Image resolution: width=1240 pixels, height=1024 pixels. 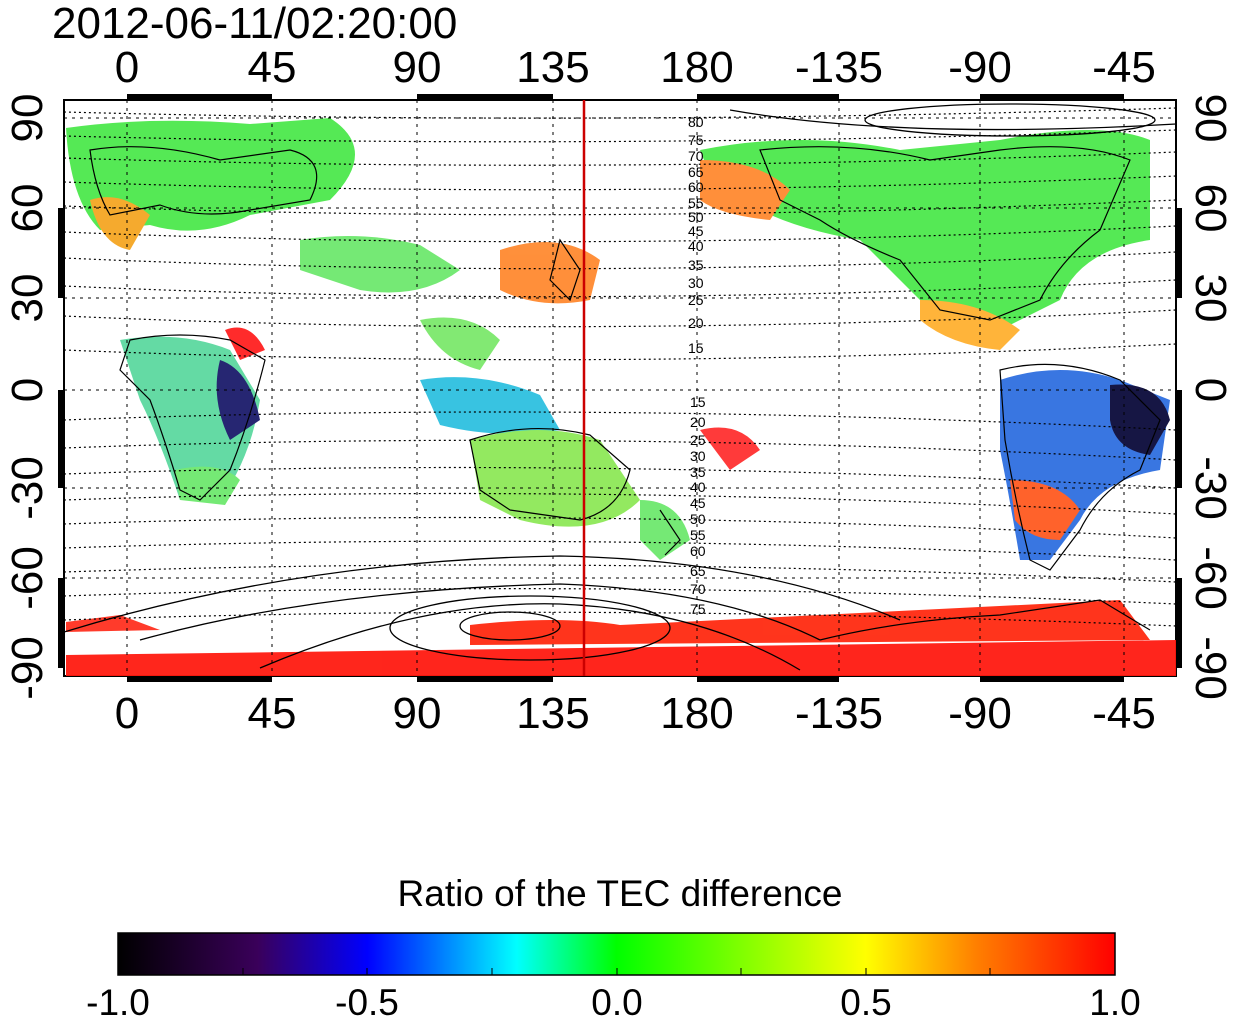 I want to click on colorbar-tick-1: 1.0, so click(x=1115, y=1002).